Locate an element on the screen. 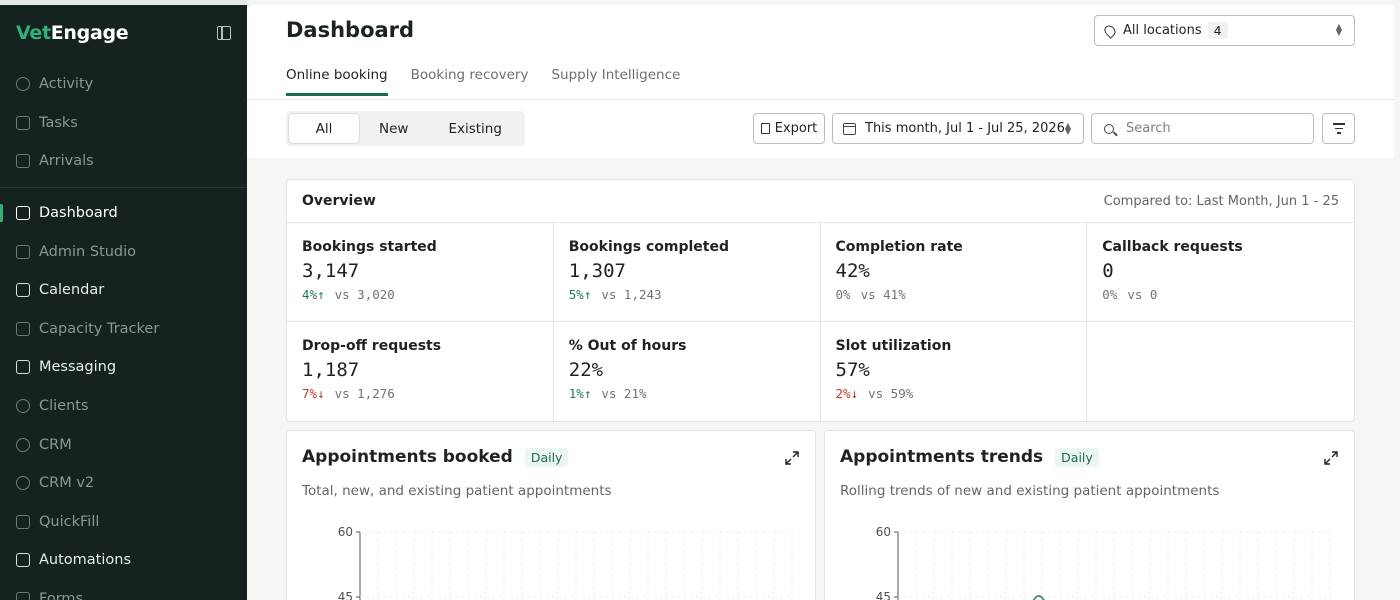 The height and width of the screenshot is (600, 1400). metric-delta: 0% vs 0 is located at coordinates (1220, 294).